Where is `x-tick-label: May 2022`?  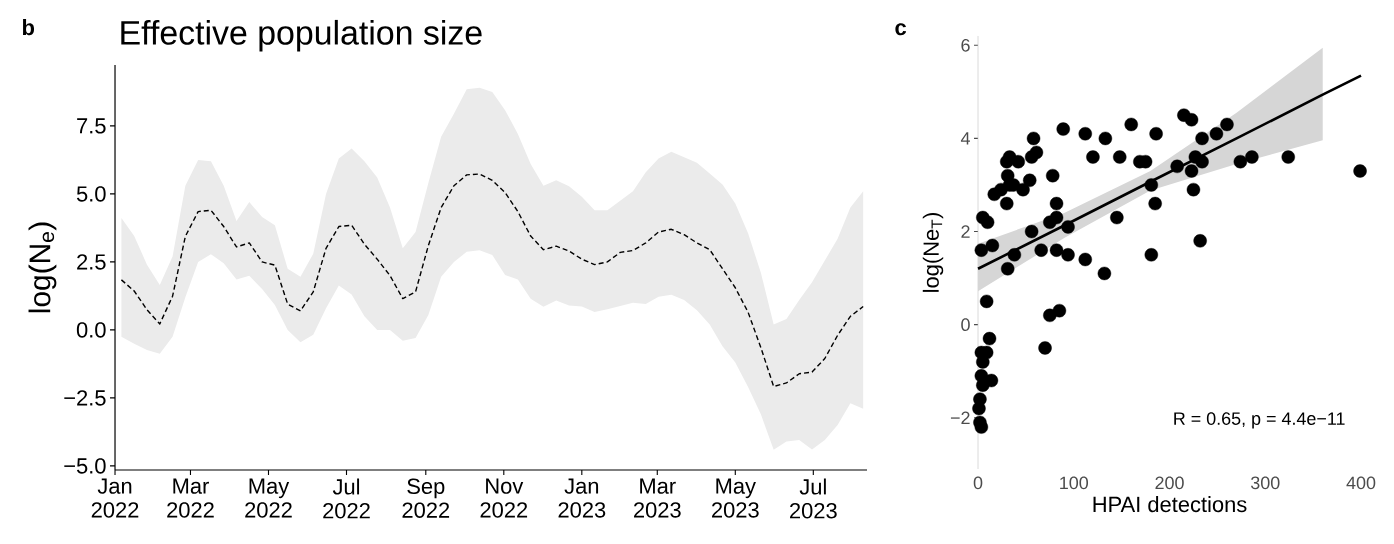 x-tick-label: May 2022 is located at coordinates (268, 498).